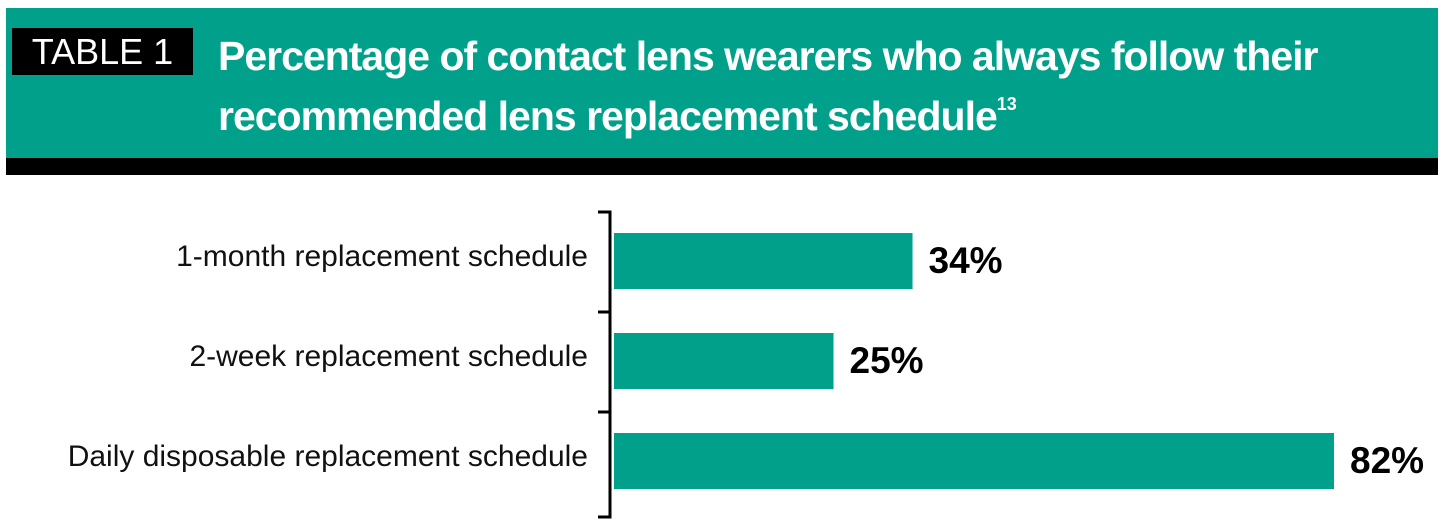 The width and height of the screenshot is (1444, 525). What do you see at coordinates (1387, 460) in the screenshot?
I see `value-label: 82%` at bounding box center [1387, 460].